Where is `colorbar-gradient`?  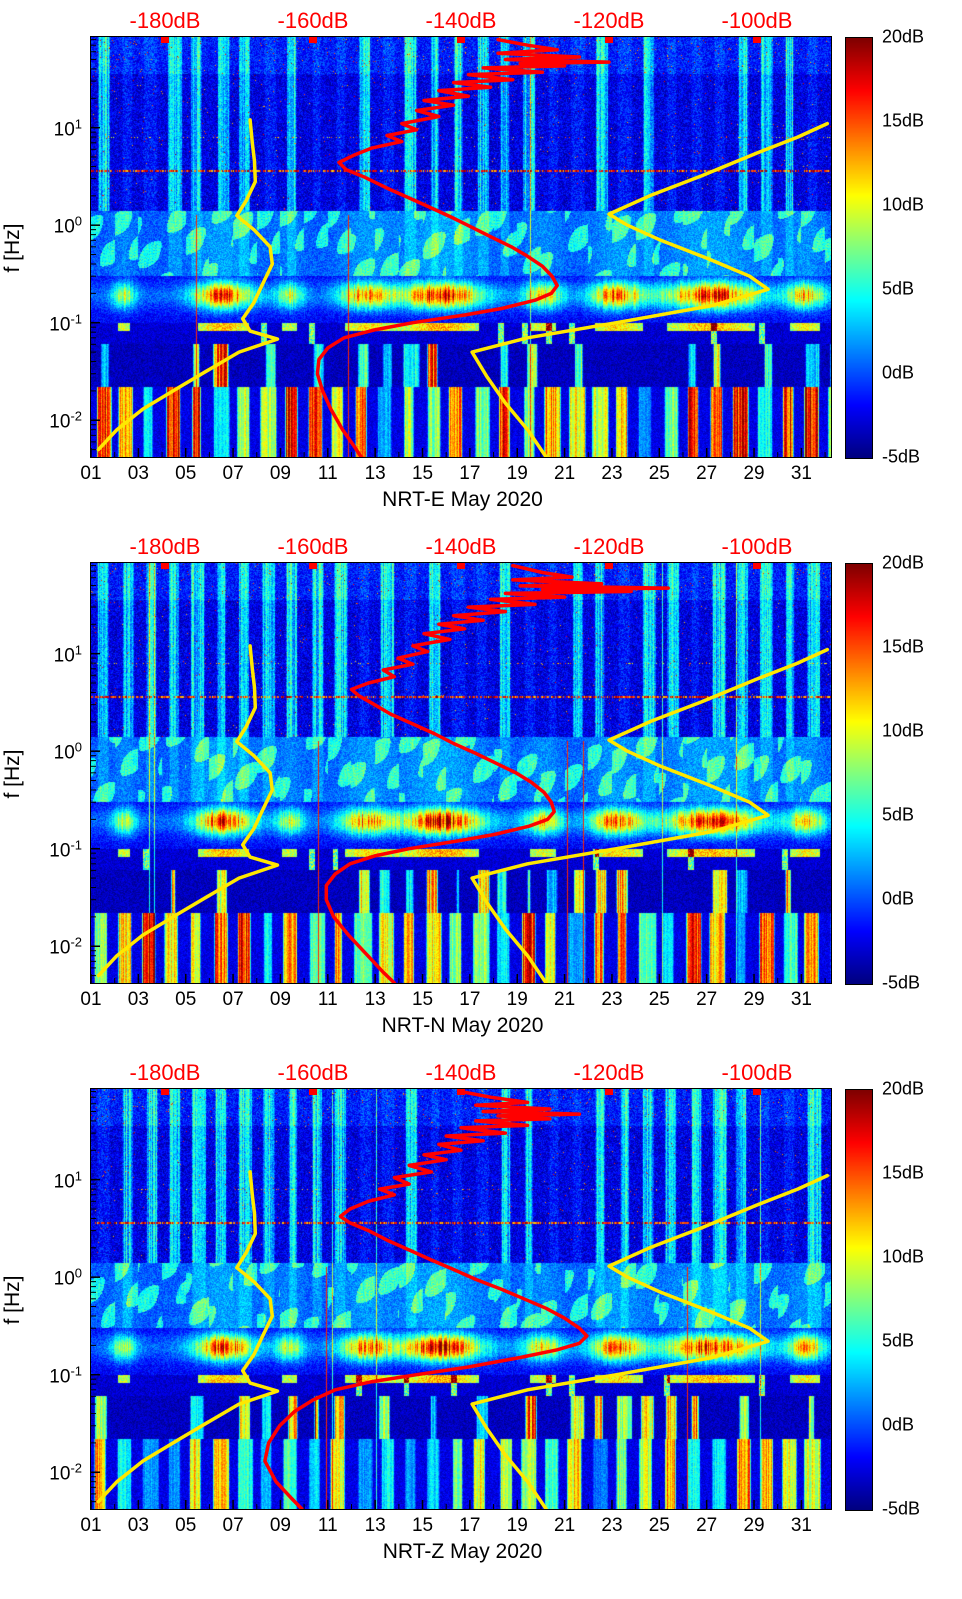 colorbar-gradient is located at coordinates (859, 248).